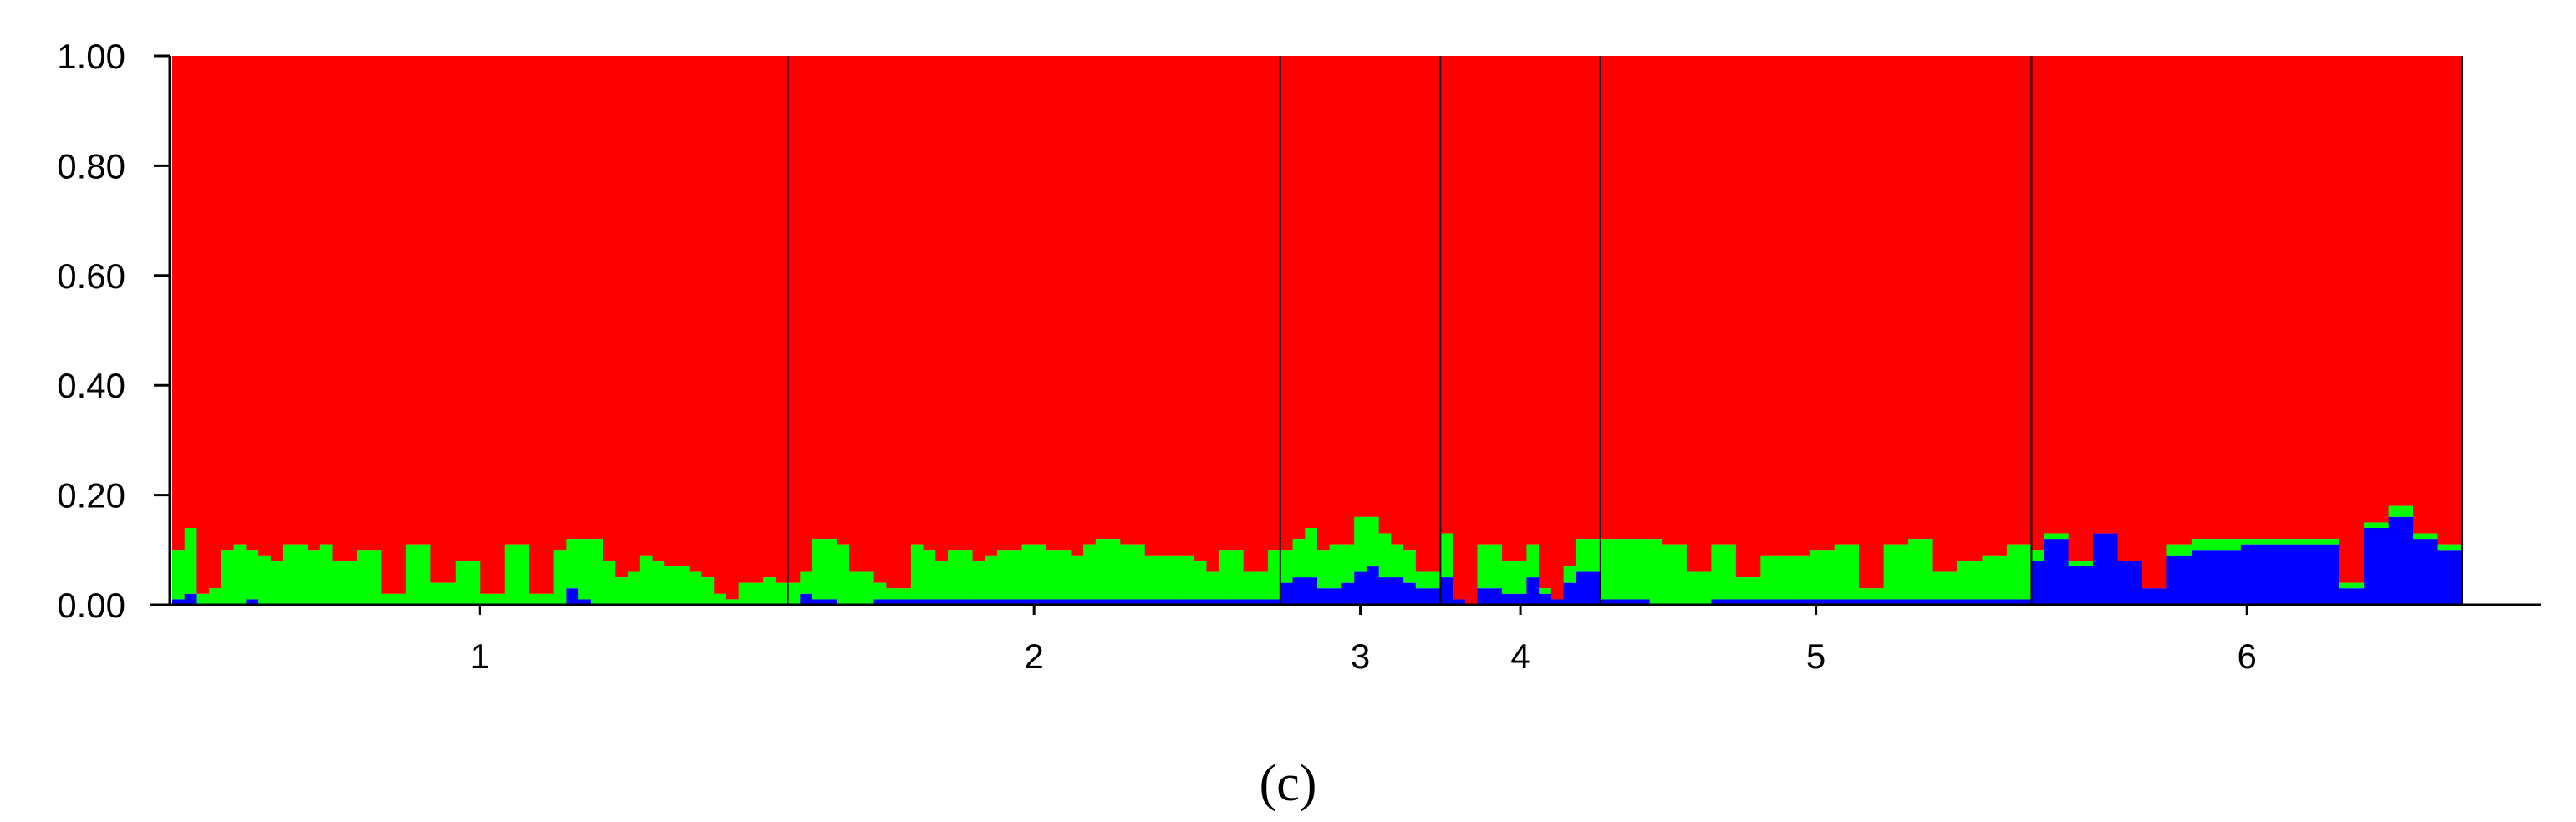 The image size is (2576, 822). What do you see at coordinates (91, 165) in the screenshot?
I see `y-tick-label: 0.80` at bounding box center [91, 165].